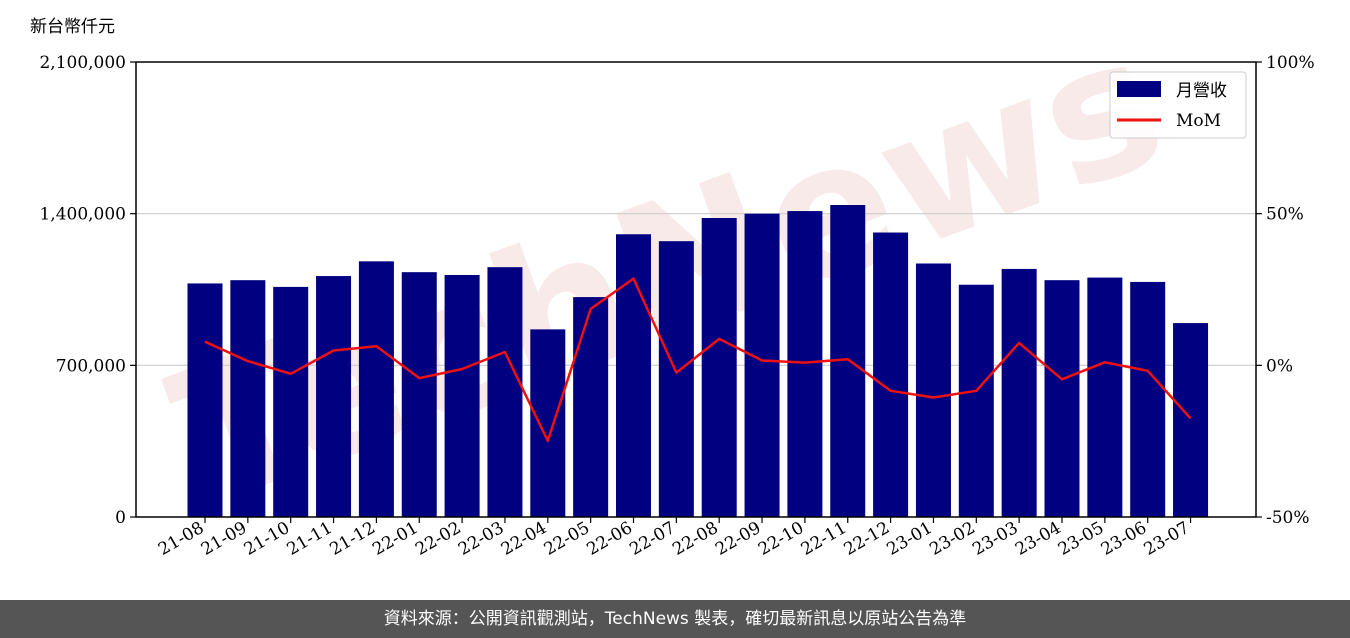 The image size is (1350, 638). Describe the element at coordinates (695, 539) in the screenshot. I see `x-tick-label-22-08: 22-08` at that location.